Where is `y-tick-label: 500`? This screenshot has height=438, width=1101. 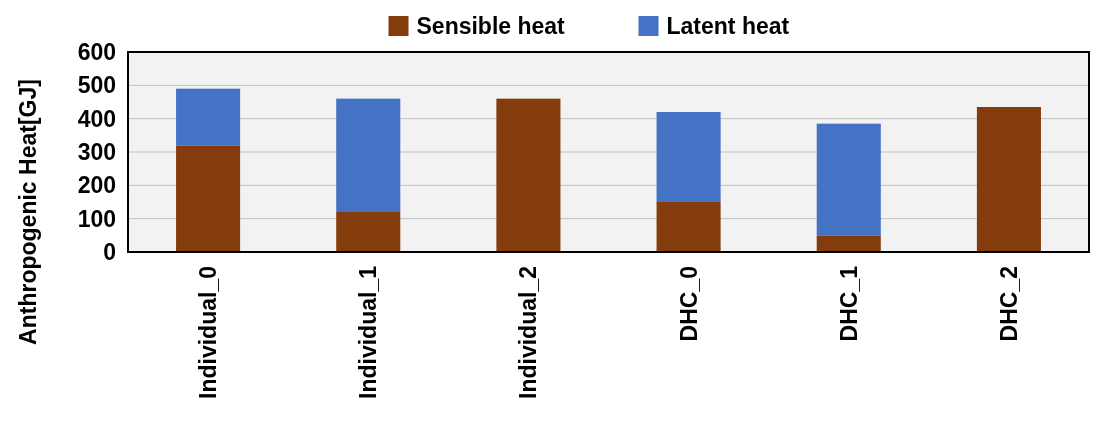
y-tick-label: 500 is located at coordinates (96, 85).